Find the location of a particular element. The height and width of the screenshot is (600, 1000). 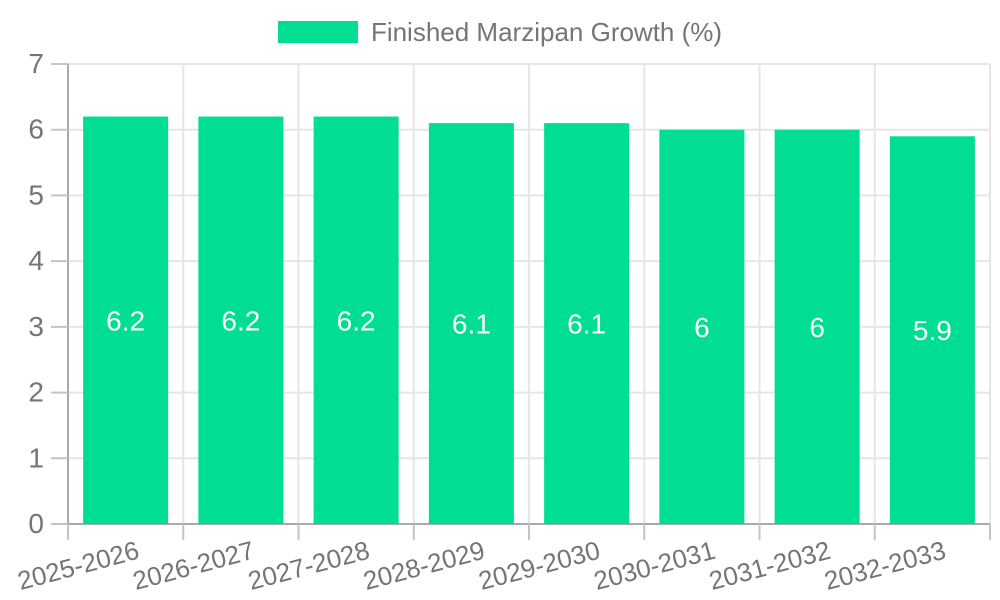

legend-swatch is located at coordinates (317, 32).